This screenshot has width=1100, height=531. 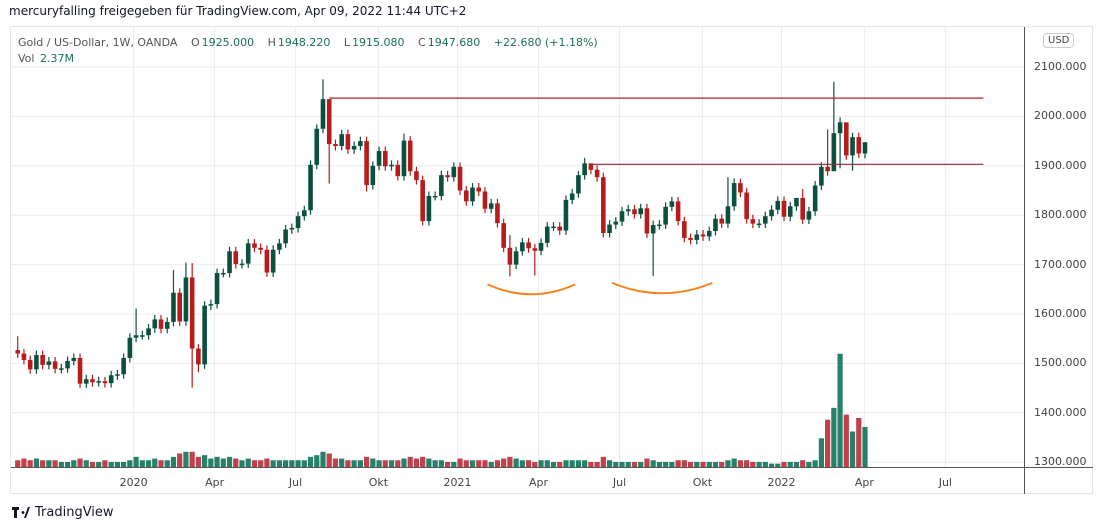 I want to click on time-tick-label: 2022, so click(x=781, y=482).